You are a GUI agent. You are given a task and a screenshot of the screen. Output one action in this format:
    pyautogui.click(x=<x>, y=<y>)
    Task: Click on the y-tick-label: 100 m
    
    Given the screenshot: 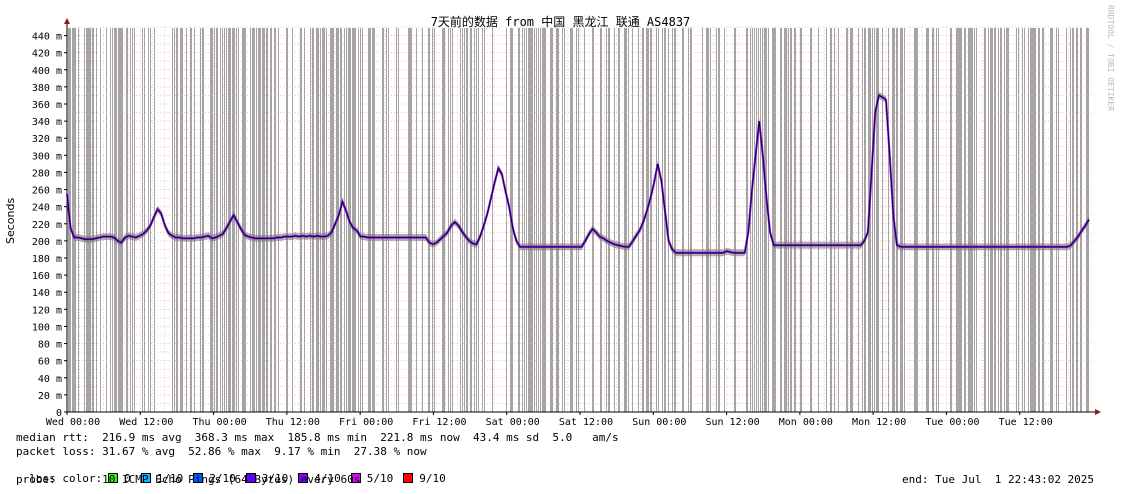 What is the action you would take?
    pyautogui.click(x=47, y=327)
    